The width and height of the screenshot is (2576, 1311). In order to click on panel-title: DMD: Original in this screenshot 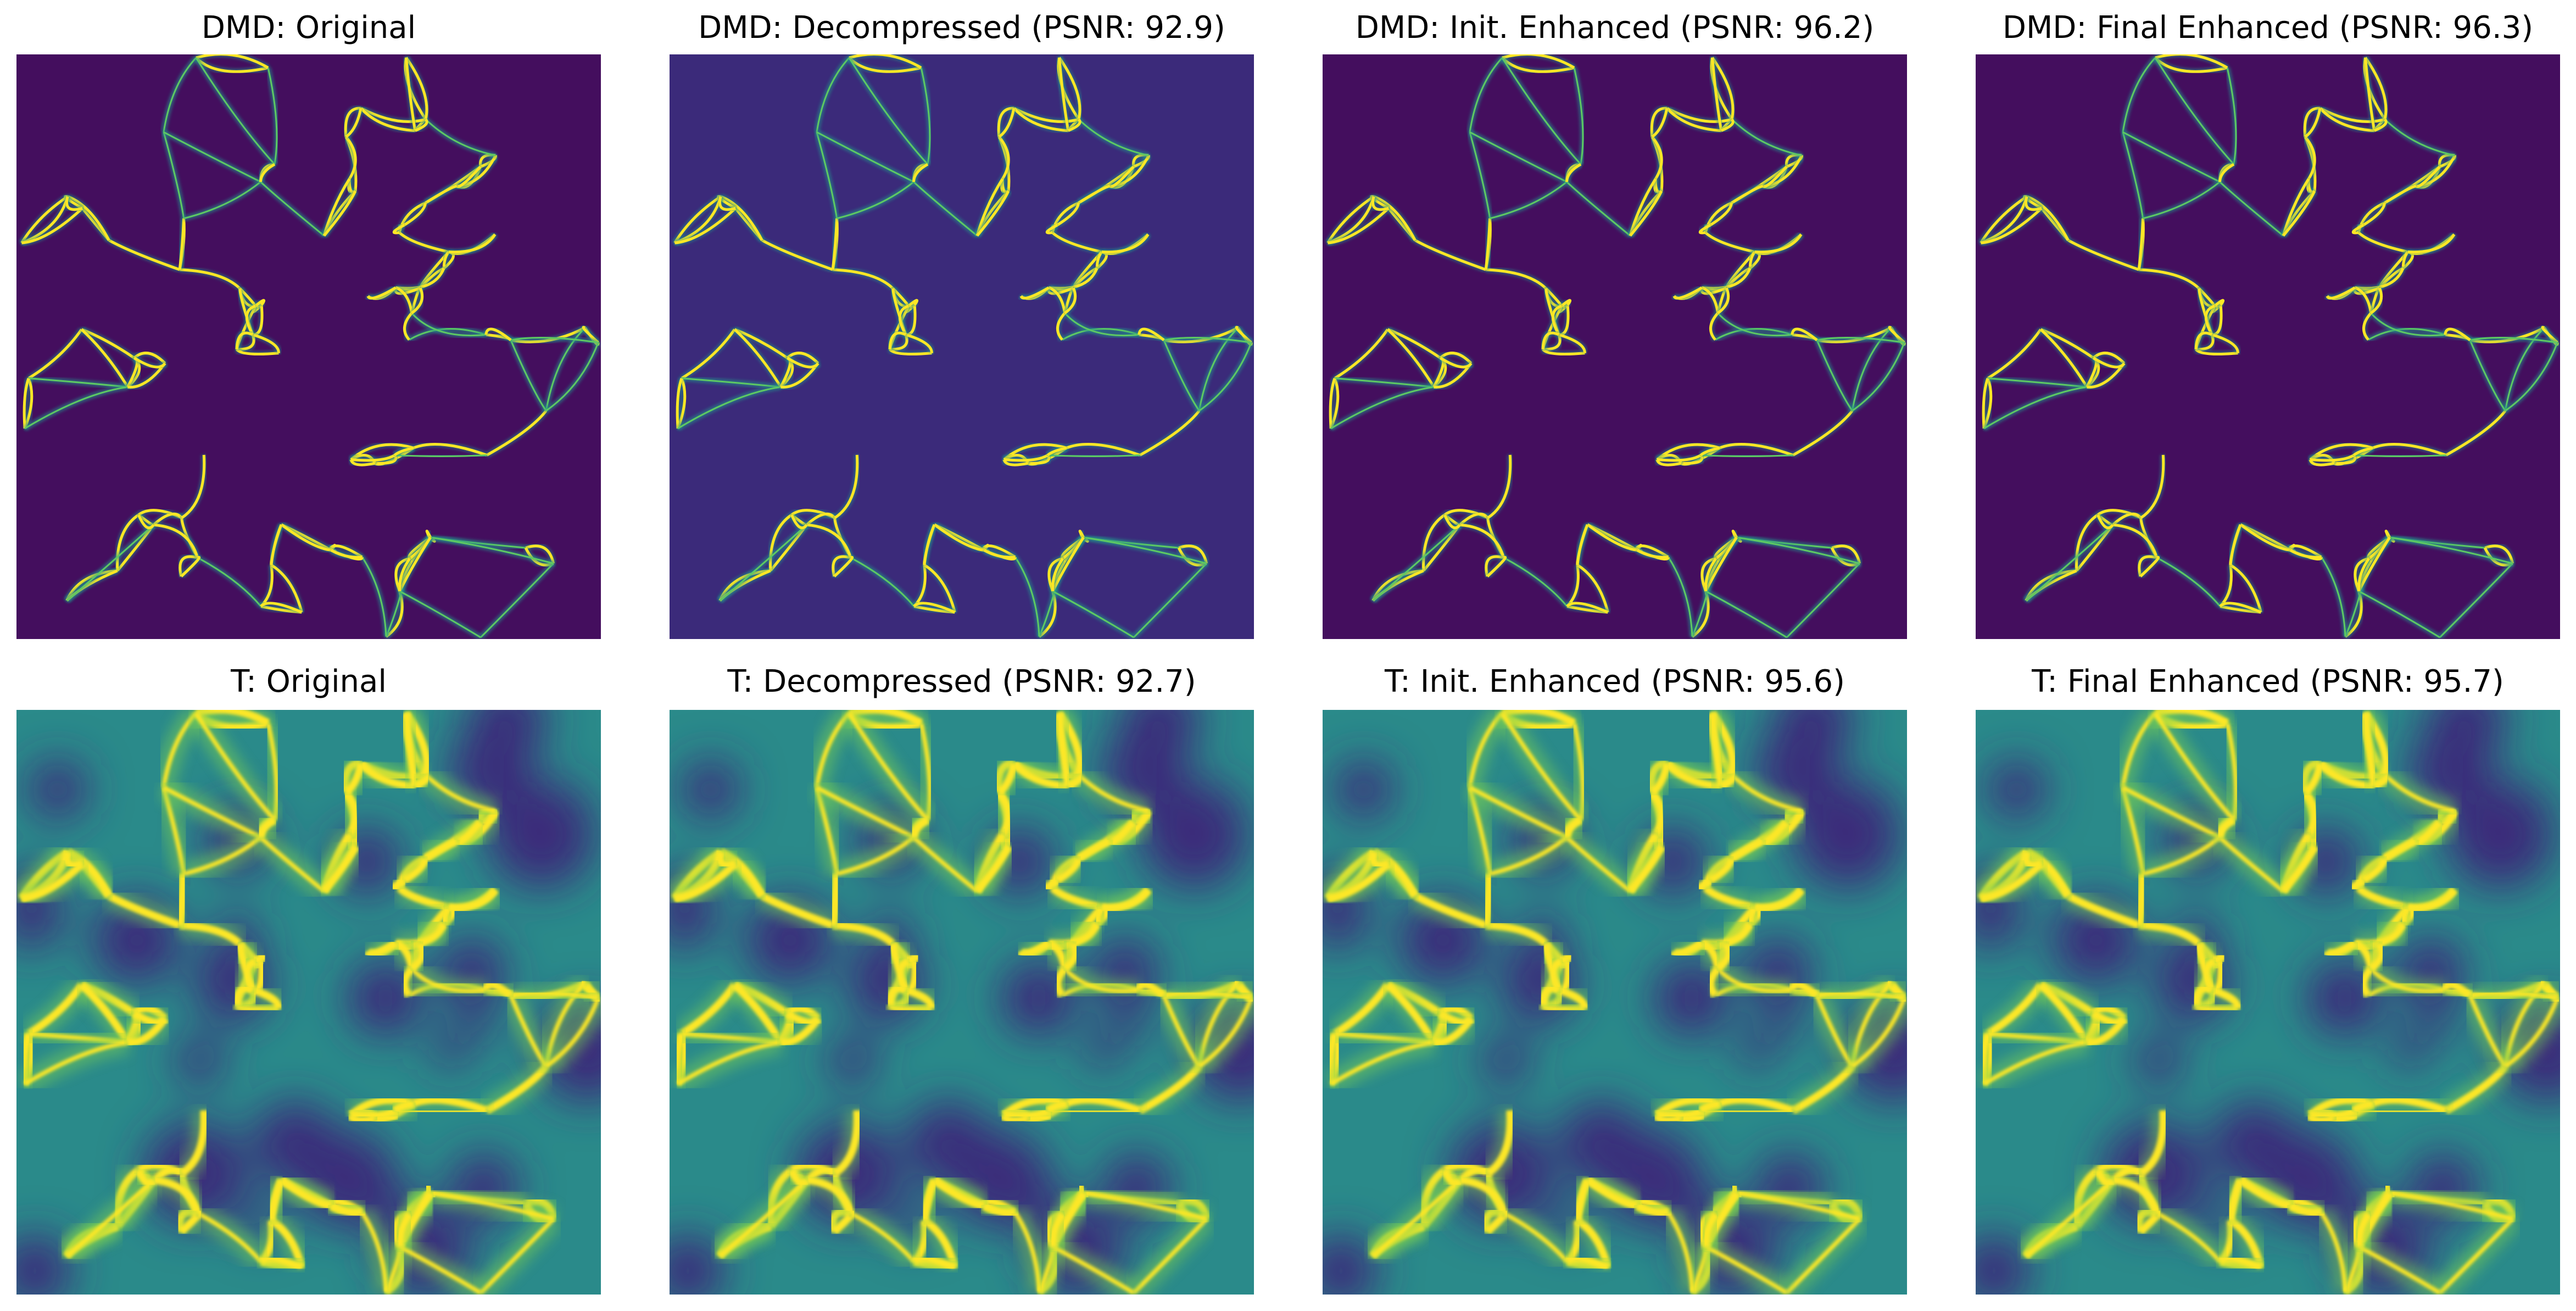, I will do `click(309, 28)`.